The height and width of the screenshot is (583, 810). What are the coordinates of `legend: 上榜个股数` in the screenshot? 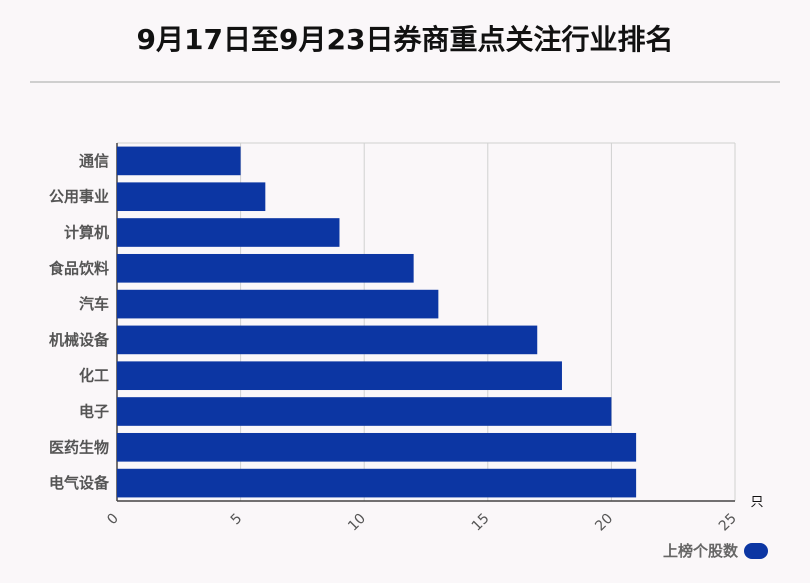 It's located at (715, 550).